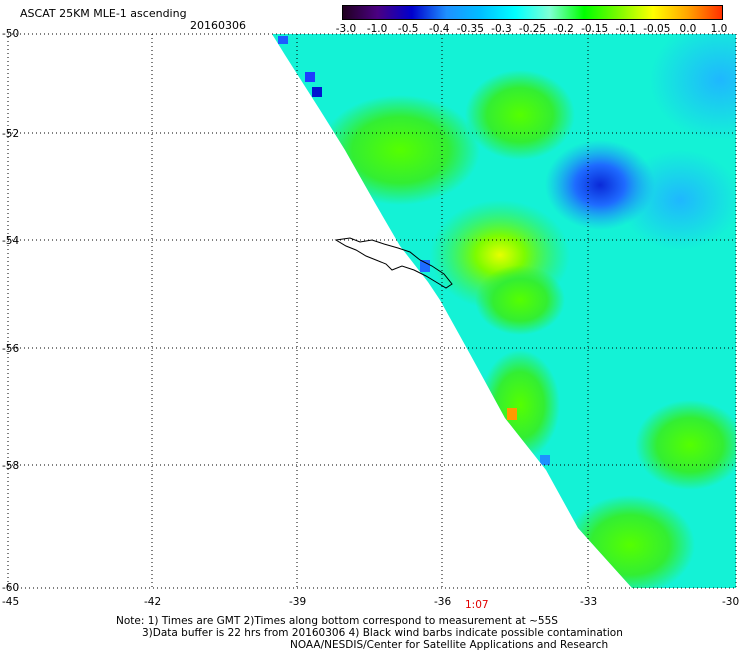 This screenshot has width=740, height=651. Describe the element at coordinates (657, 29) in the screenshot. I see `color-scale-tick-label: -0.05` at that location.